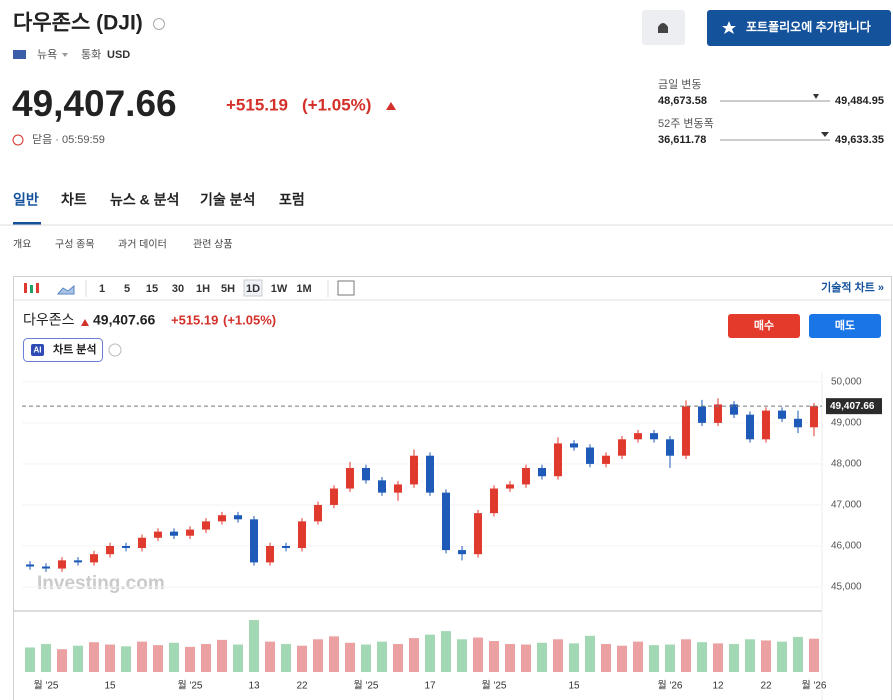  I want to click on range-label: 52주 변동폭, so click(686, 123).